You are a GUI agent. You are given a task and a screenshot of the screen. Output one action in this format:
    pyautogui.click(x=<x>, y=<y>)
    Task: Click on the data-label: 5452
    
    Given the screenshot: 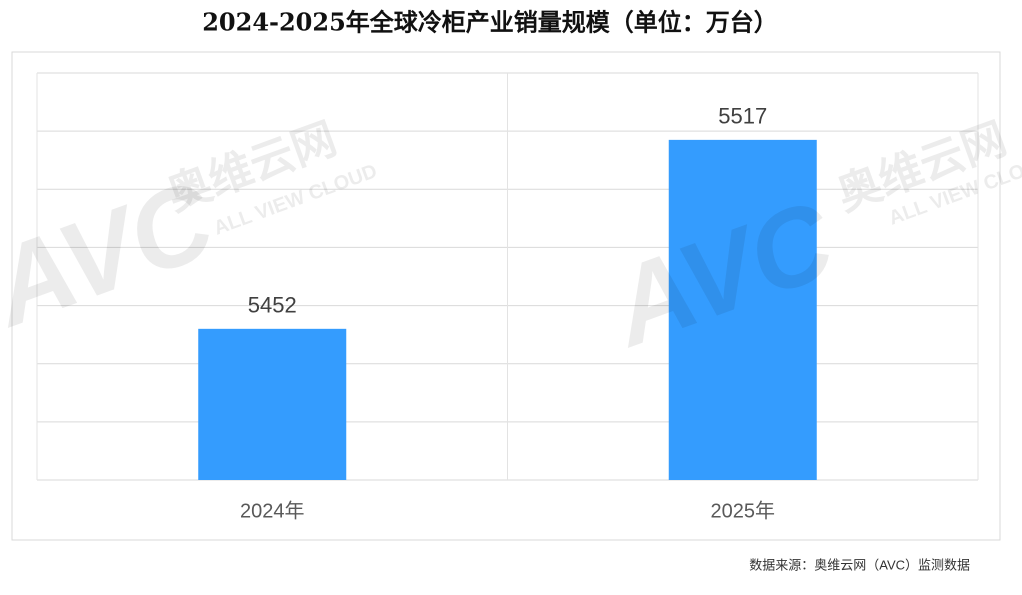 What is the action you would take?
    pyautogui.click(x=272, y=305)
    